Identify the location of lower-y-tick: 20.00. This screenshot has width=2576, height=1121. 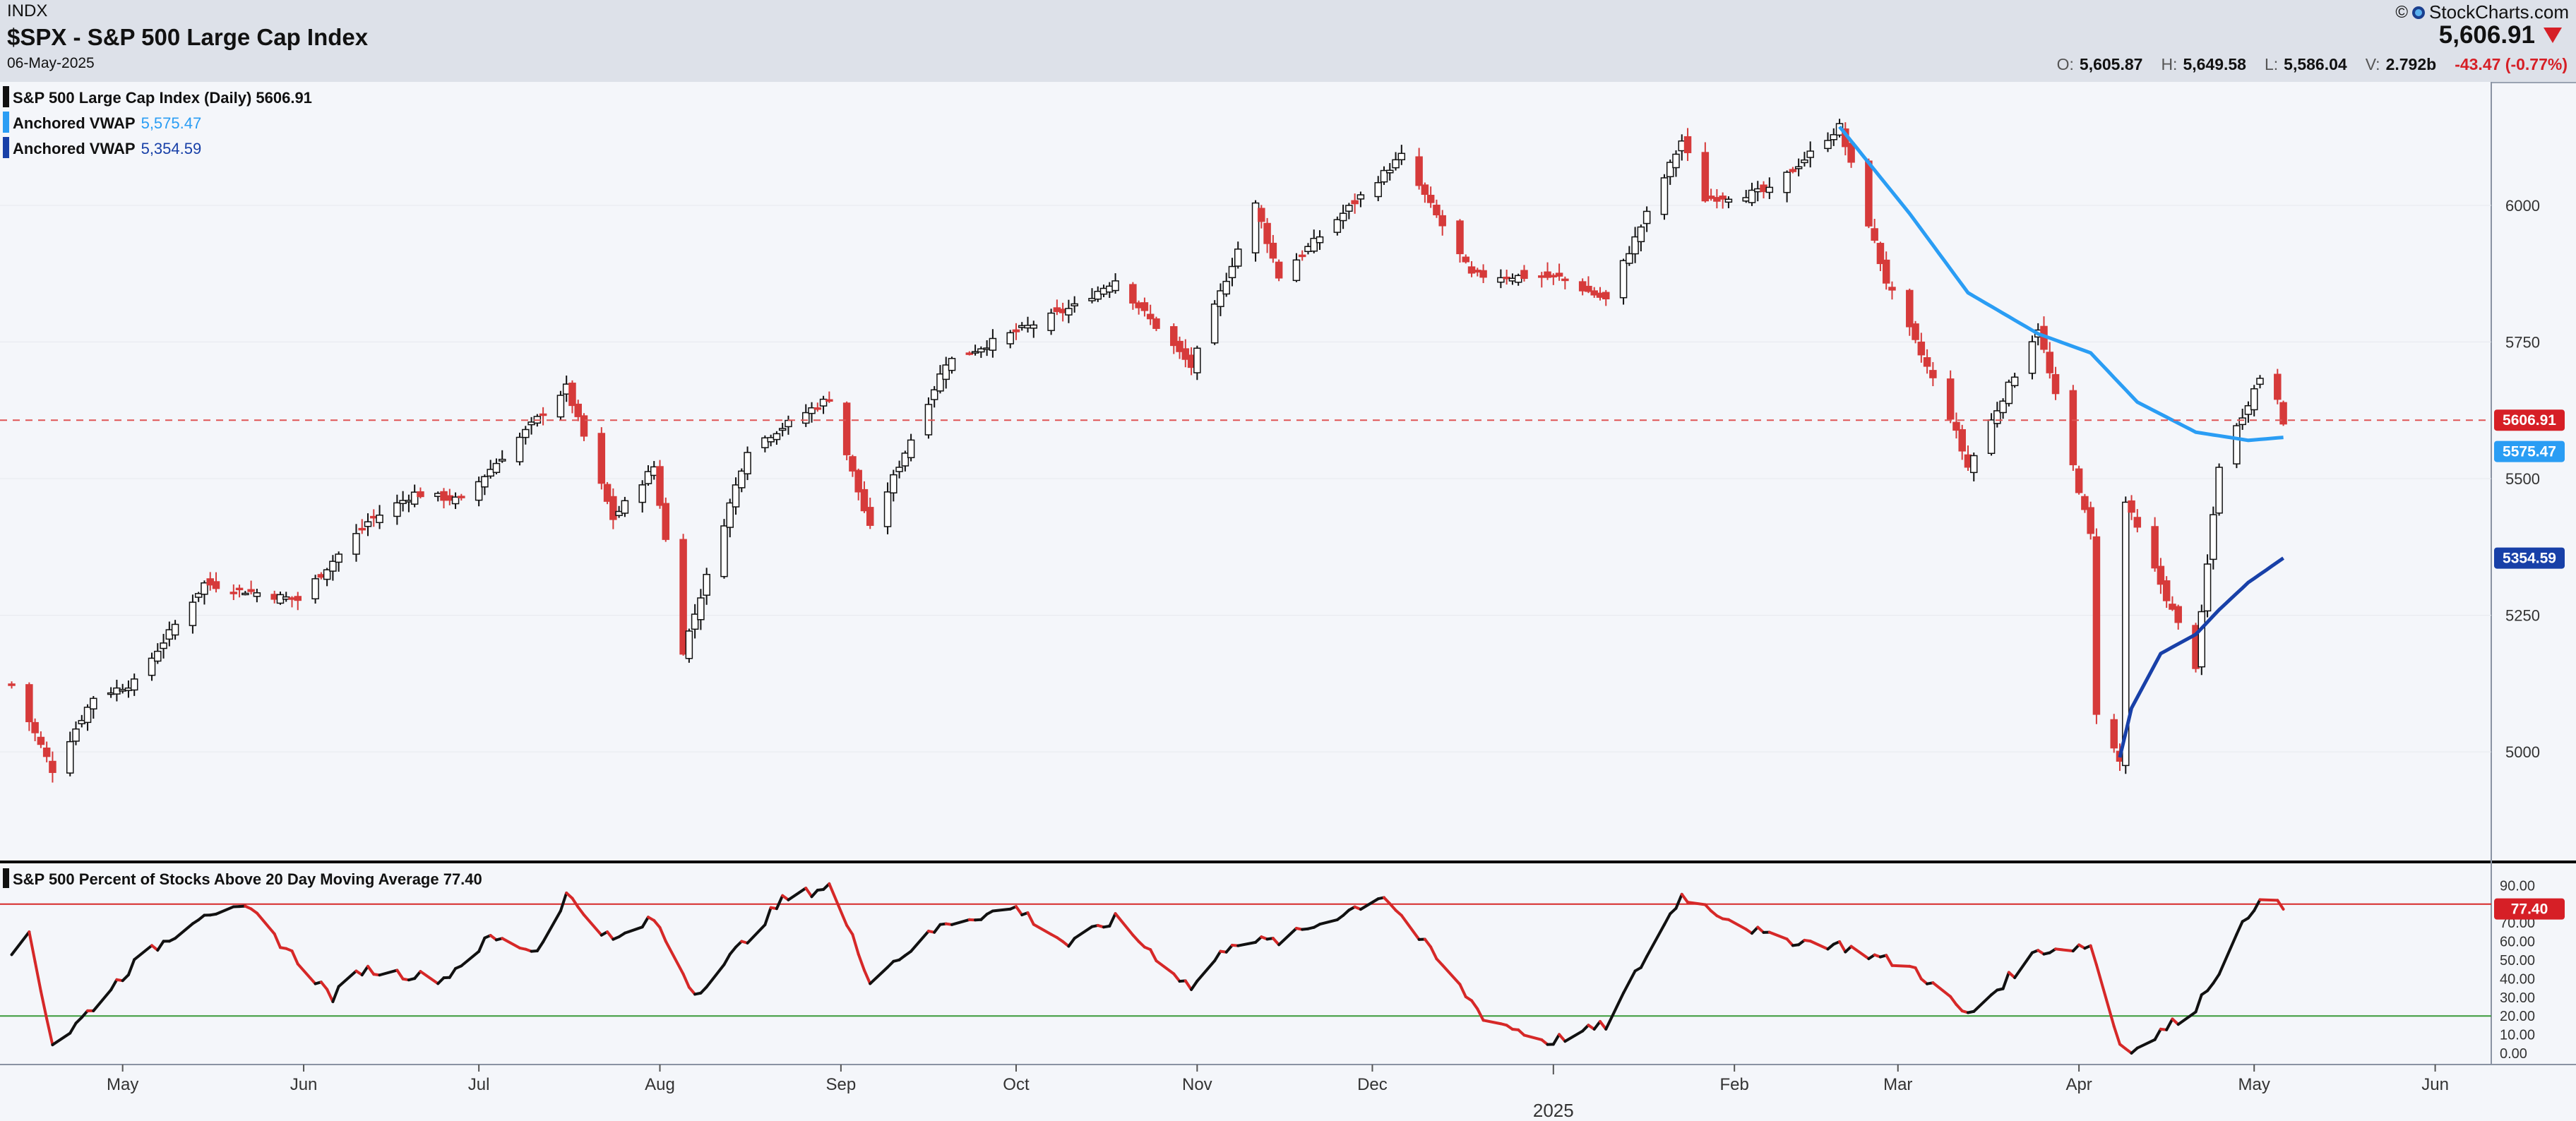
(2517, 1016).